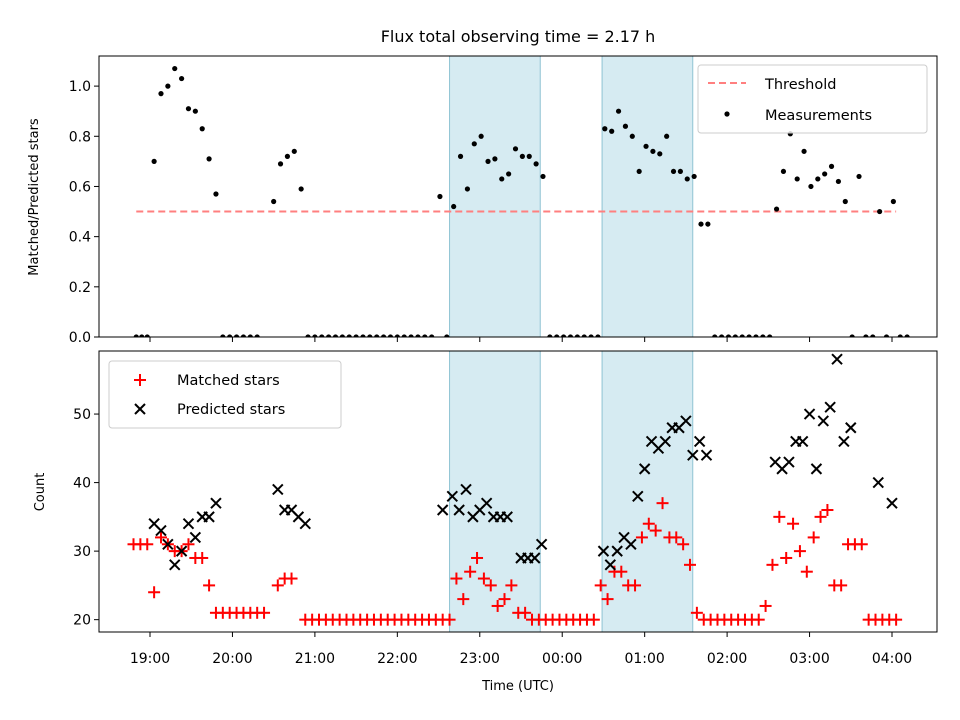 This screenshot has height=720, width=960. Describe the element at coordinates (82, 552) in the screenshot. I see `y-tick-label: 30` at that location.